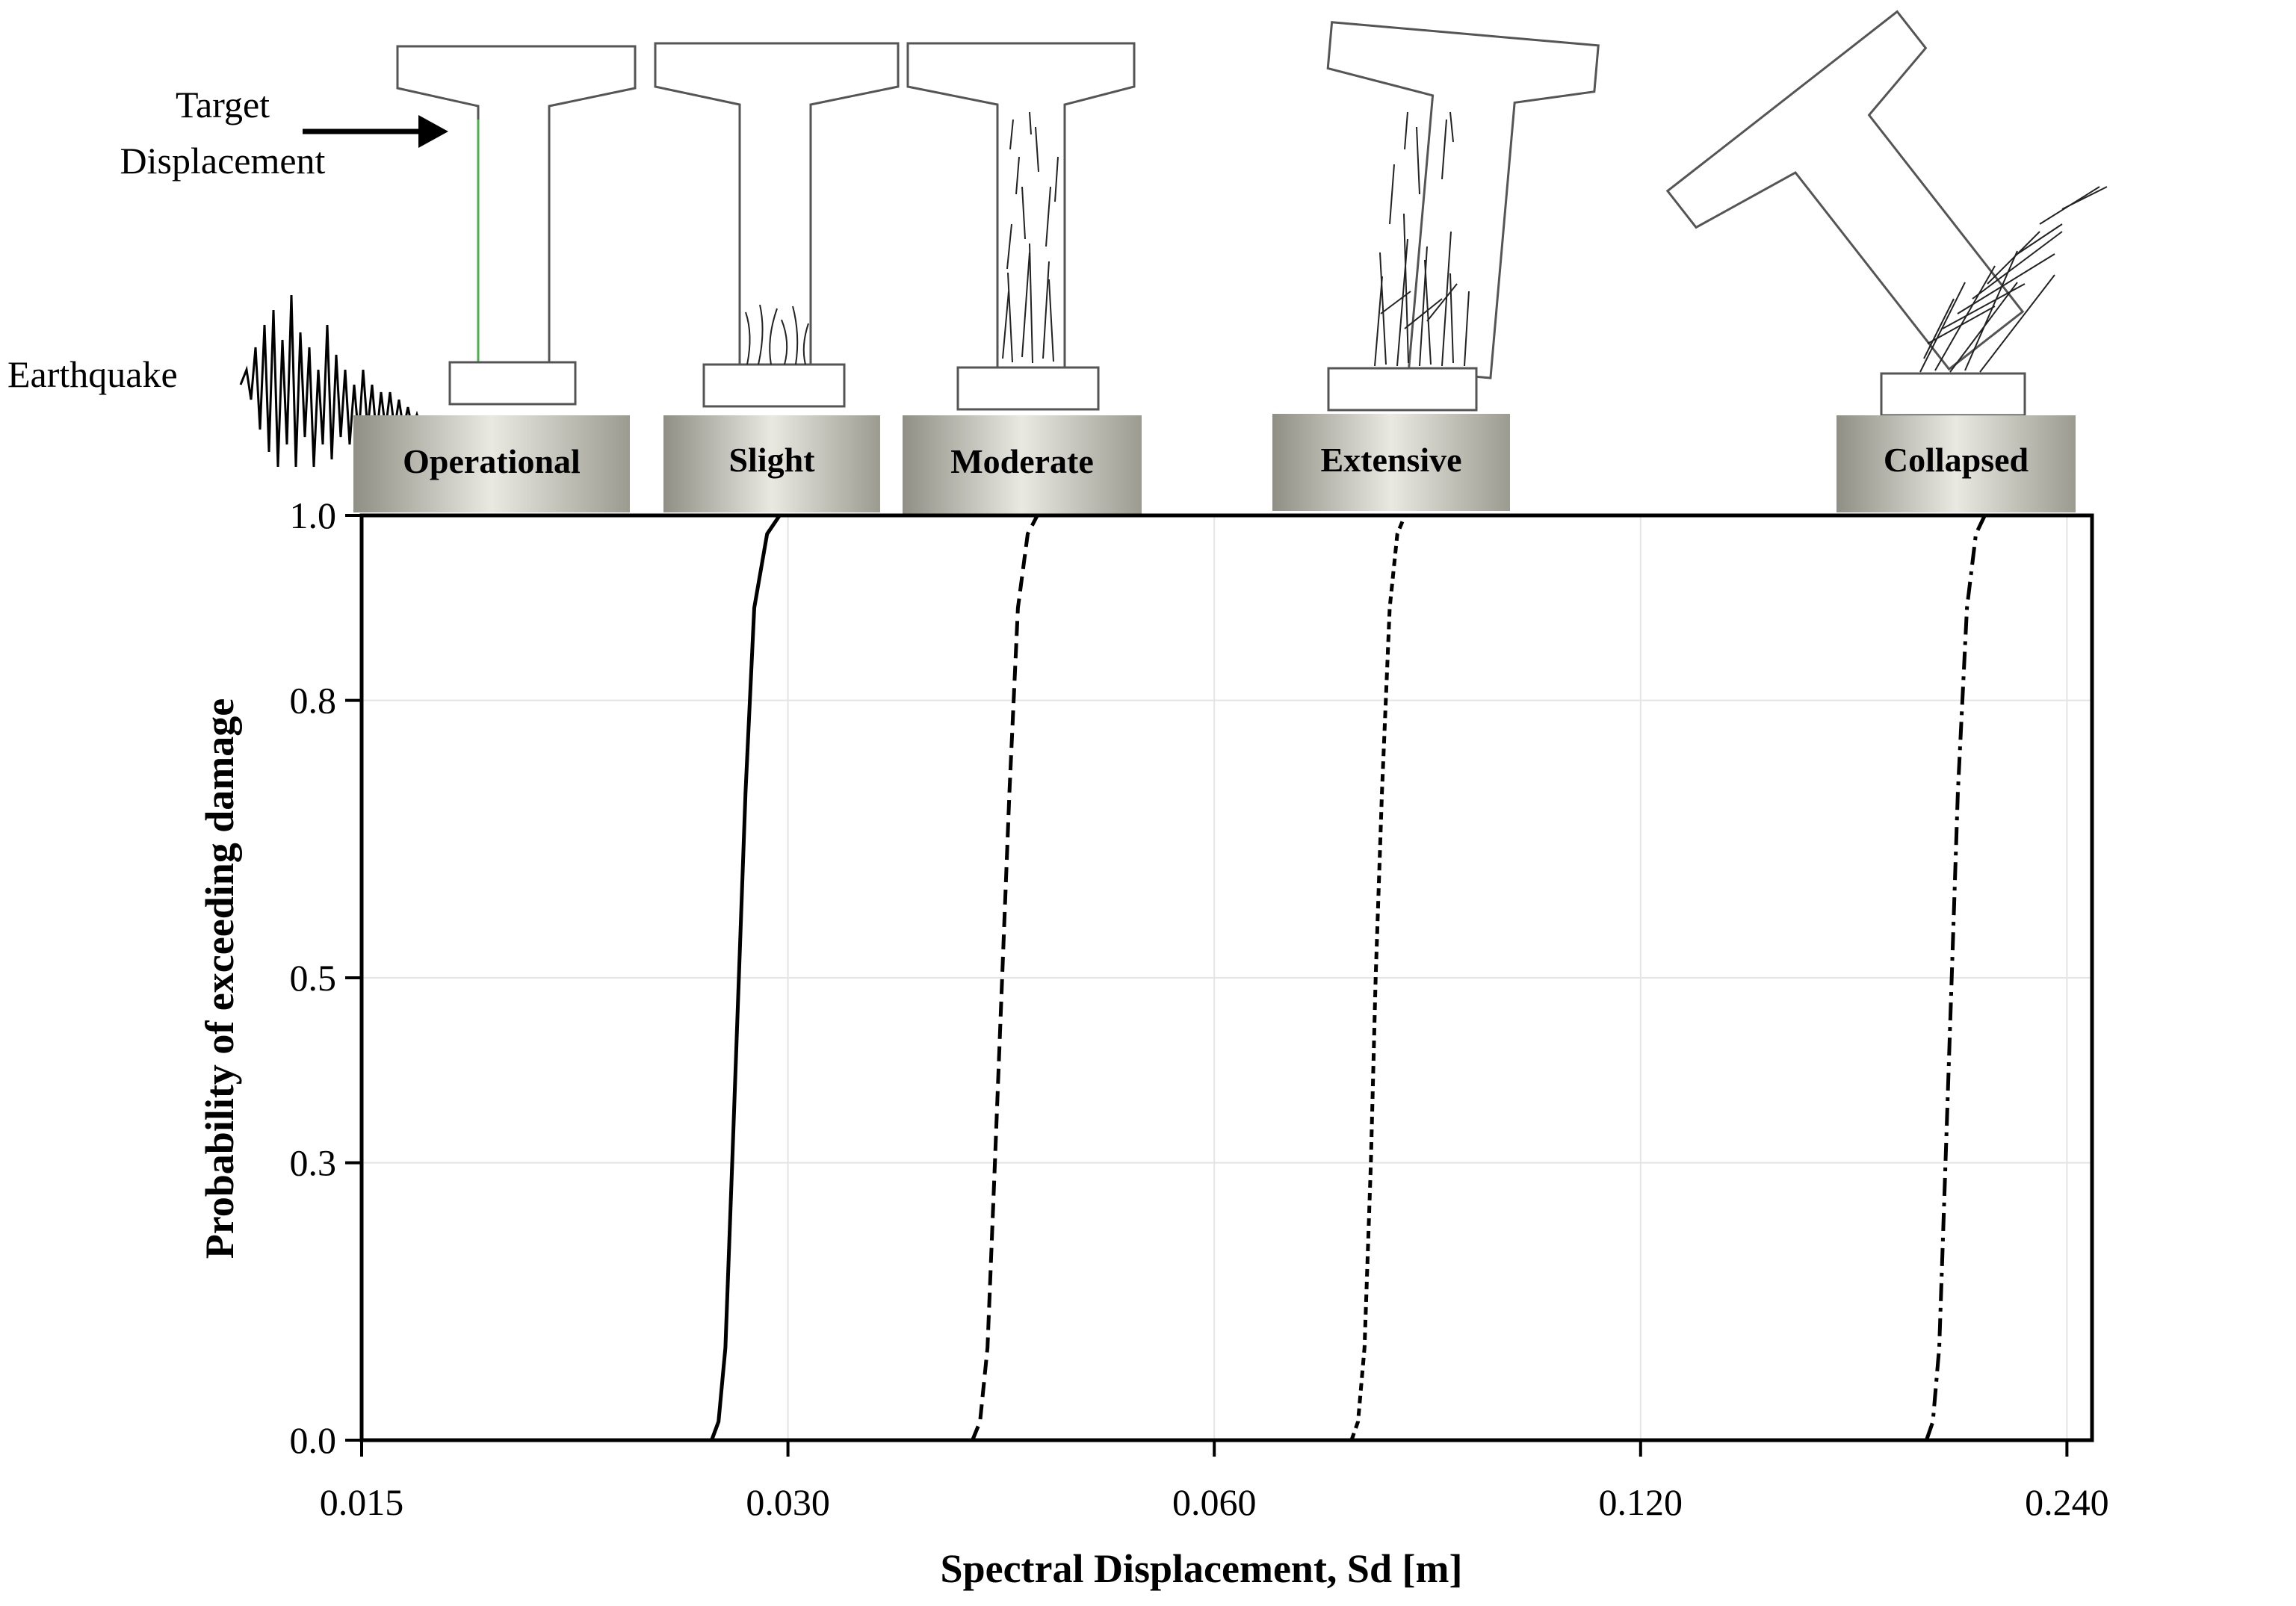 The image size is (2296, 1606). I want to click on x-tick-label: 0.120, so click(1641, 1502).